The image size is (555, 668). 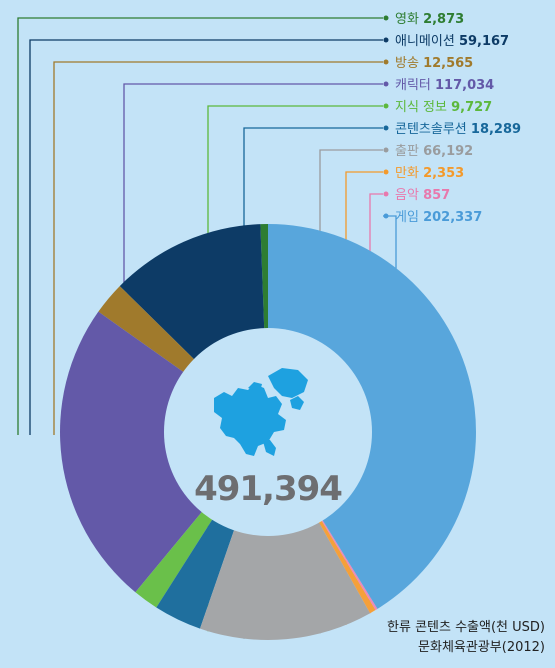 What do you see at coordinates (434, 63) in the screenshot?
I see `legend-label-2: 방송 12,565` at bounding box center [434, 63].